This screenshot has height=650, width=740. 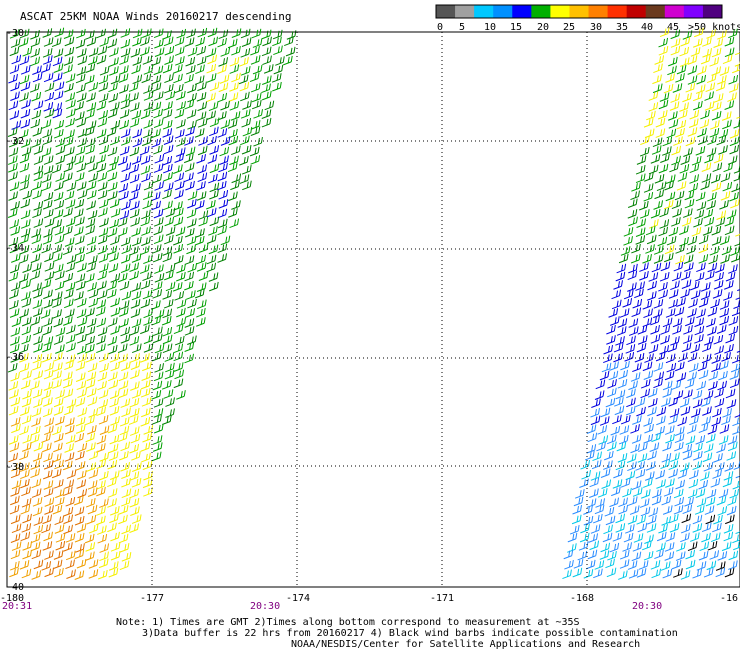 I want to click on legend-swatch, so click(x=655, y=11).